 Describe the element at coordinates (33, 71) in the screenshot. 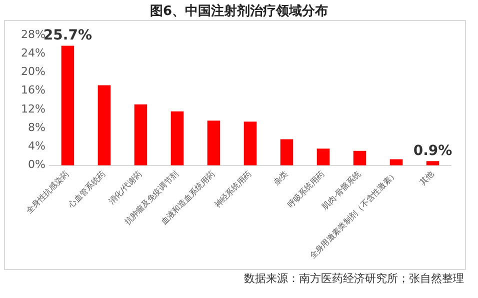

I see `y-tick-label: 20%` at that location.